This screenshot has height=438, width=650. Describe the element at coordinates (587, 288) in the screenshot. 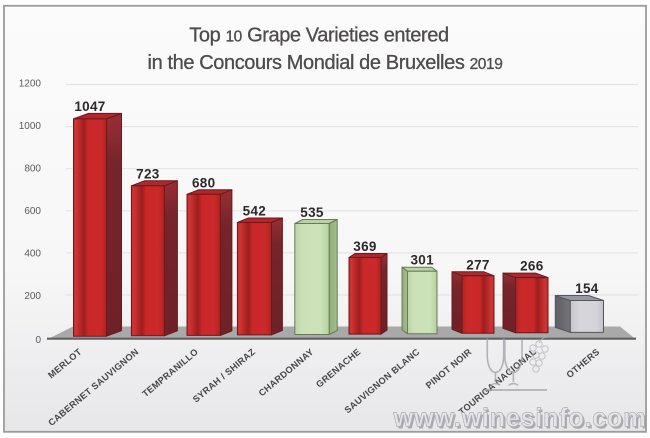

I see `svg-text: 154` at that location.